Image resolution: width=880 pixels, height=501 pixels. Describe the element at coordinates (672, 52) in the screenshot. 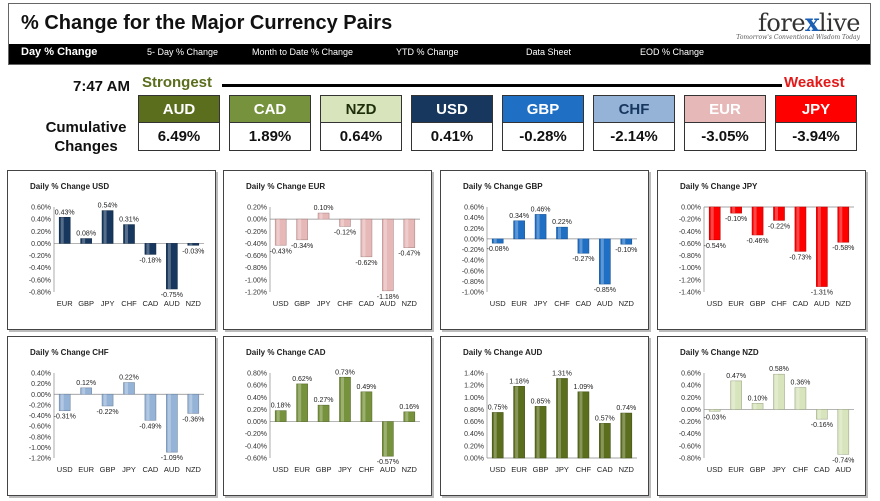

I see `nav-eod-change: EOD % Change` at that location.